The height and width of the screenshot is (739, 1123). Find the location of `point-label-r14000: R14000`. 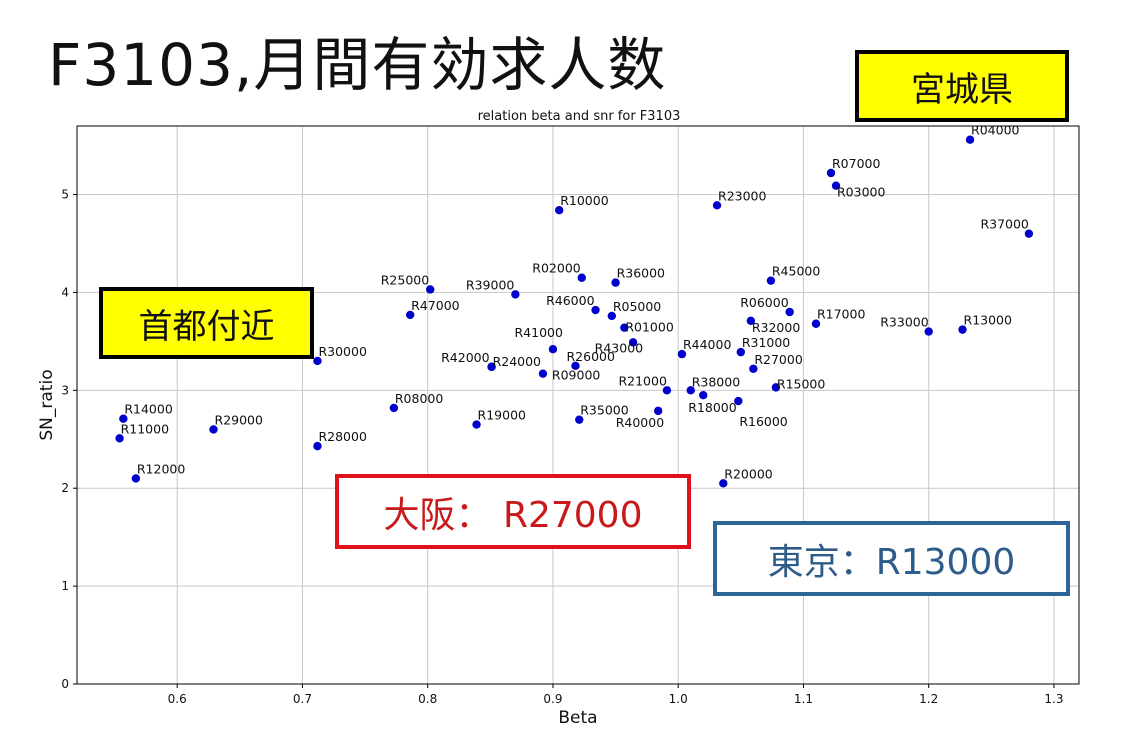

point-label-r14000: R14000 is located at coordinates (148, 409).